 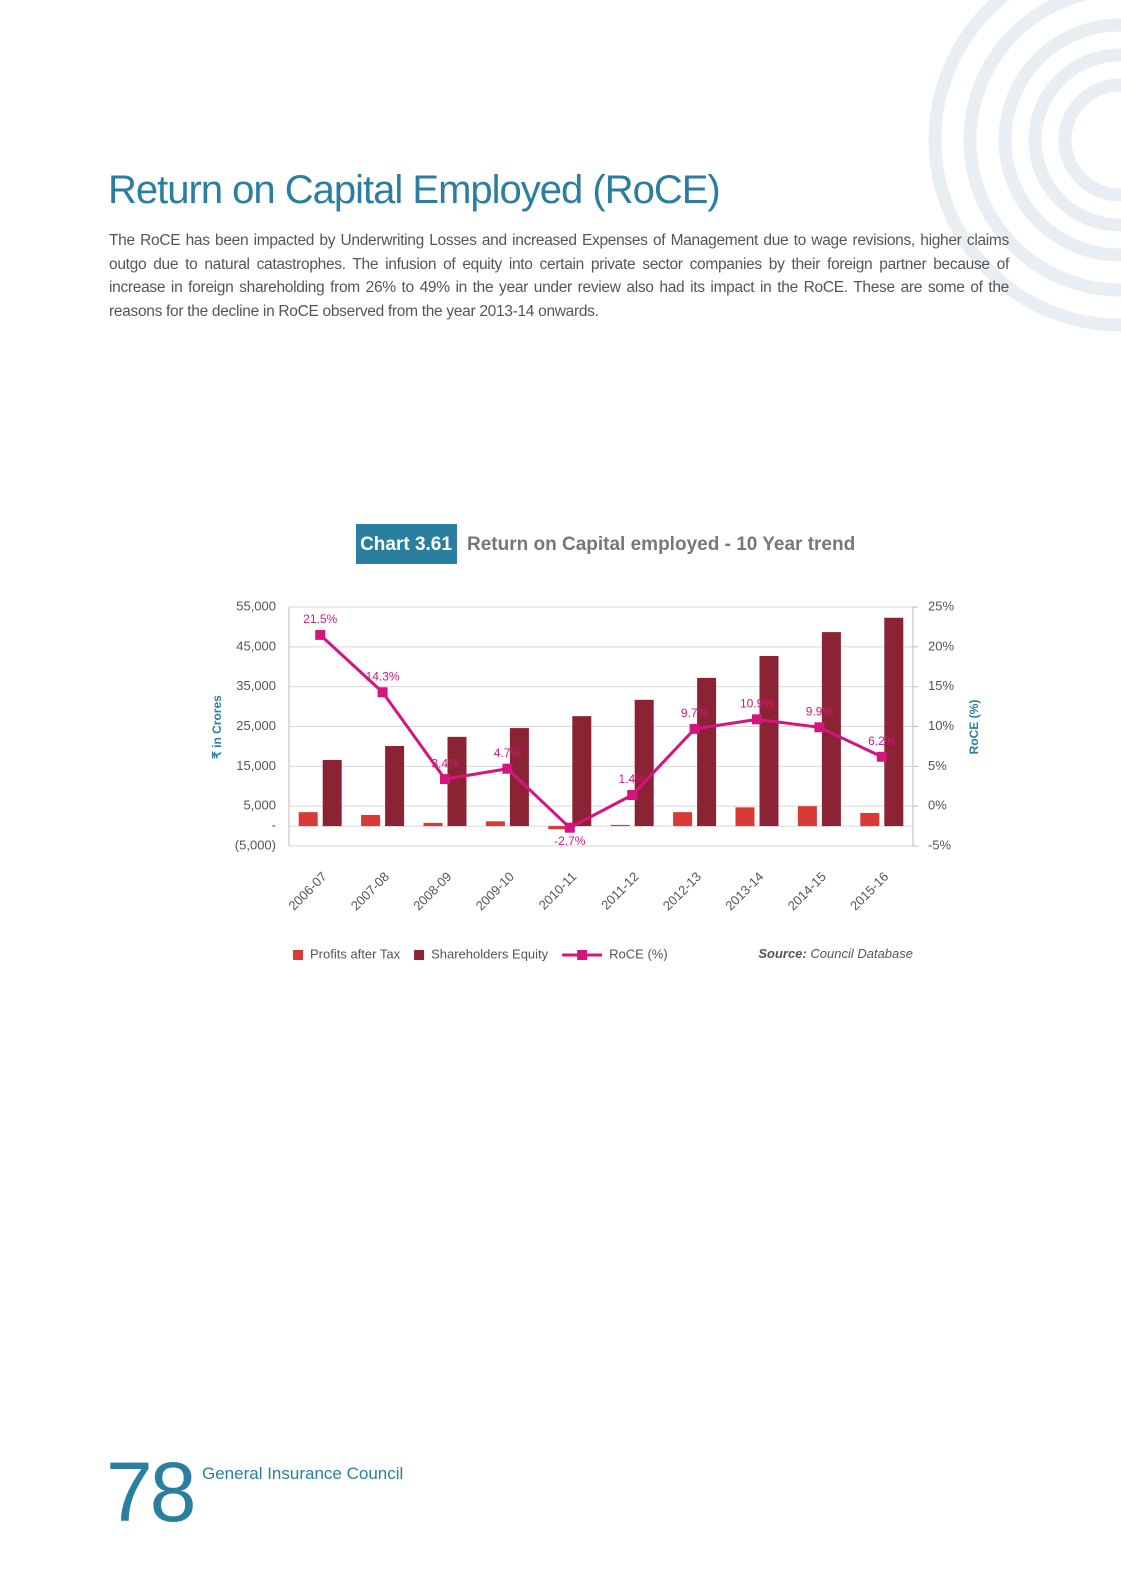 What do you see at coordinates (682, 891) in the screenshot?
I see `x-tick-label: 2012-13` at bounding box center [682, 891].